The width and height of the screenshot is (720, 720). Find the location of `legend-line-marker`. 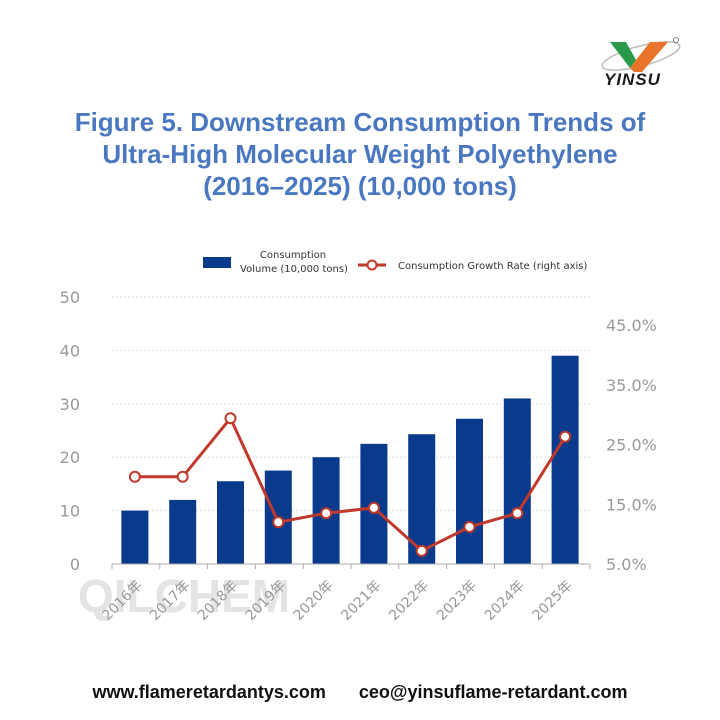

legend-line-marker is located at coordinates (372, 265).